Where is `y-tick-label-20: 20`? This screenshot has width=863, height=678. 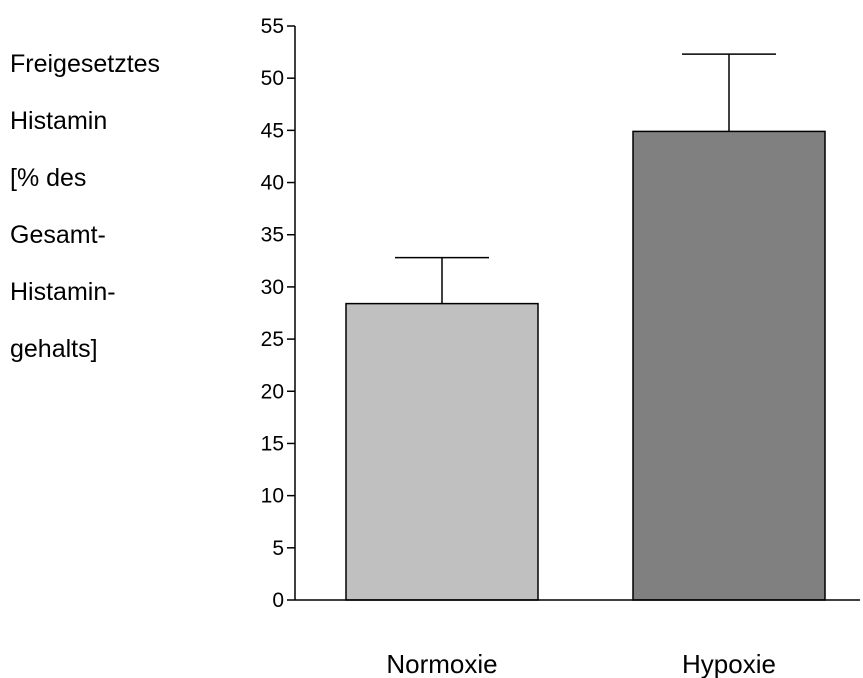
y-tick-label-20: 20 is located at coordinates (272, 391).